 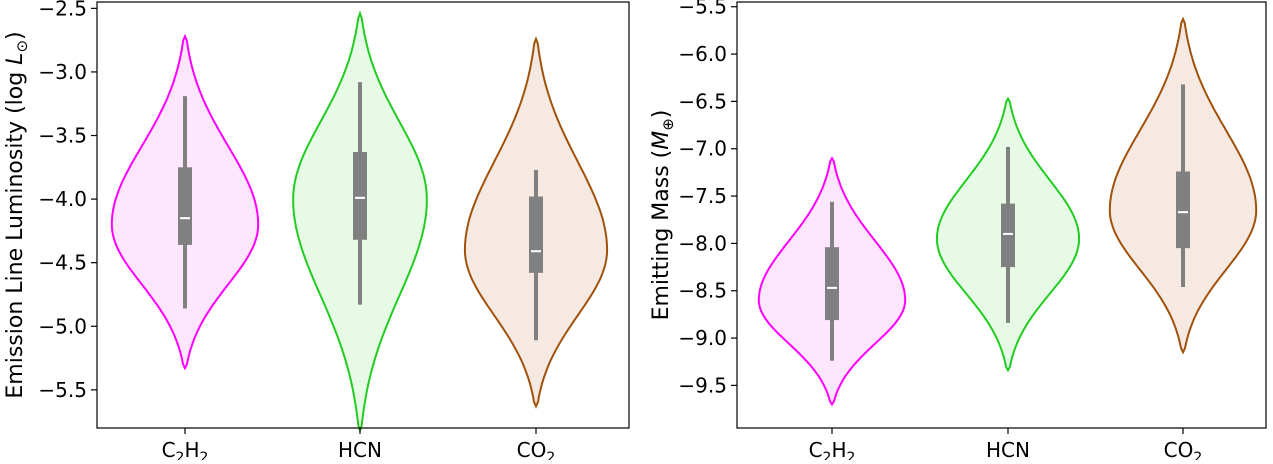 What do you see at coordinates (702, 243) in the screenshot?
I see `y-tick-label: −8.0` at bounding box center [702, 243].